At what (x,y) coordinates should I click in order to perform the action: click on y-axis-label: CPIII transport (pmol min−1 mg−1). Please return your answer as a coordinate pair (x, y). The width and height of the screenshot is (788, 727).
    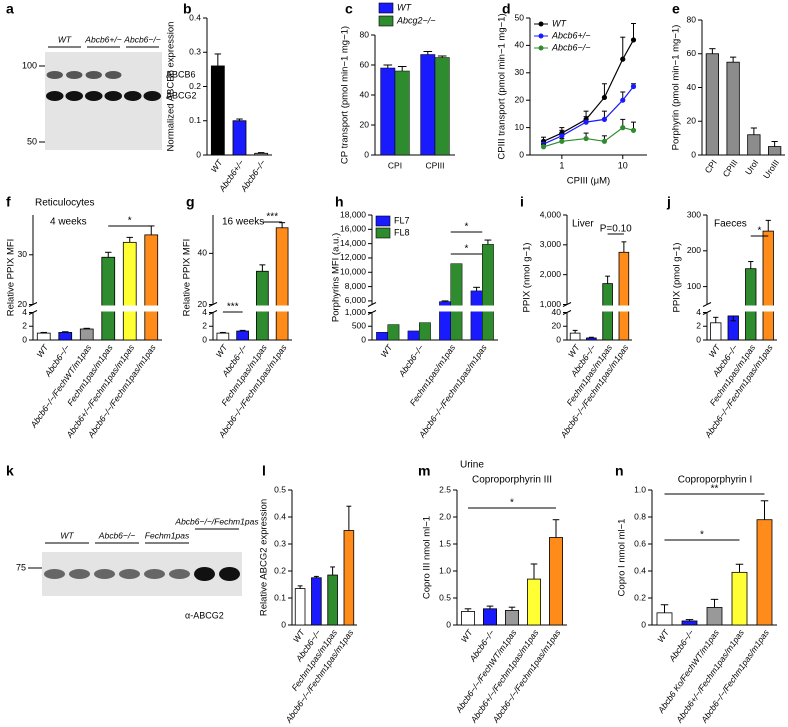
    Looking at the image, I should click on (502, 86).